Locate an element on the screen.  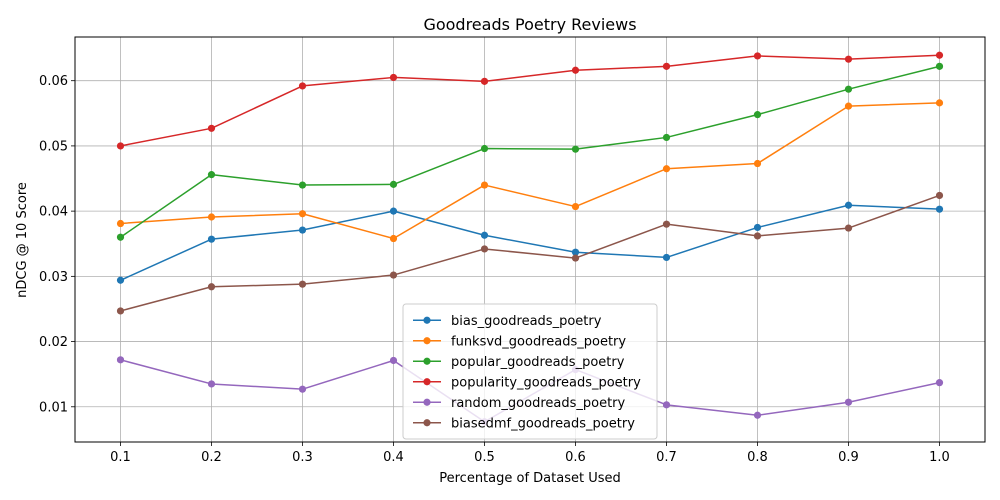
legend-label: popularity_goodreads_poetry is located at coordinates (546, 382).